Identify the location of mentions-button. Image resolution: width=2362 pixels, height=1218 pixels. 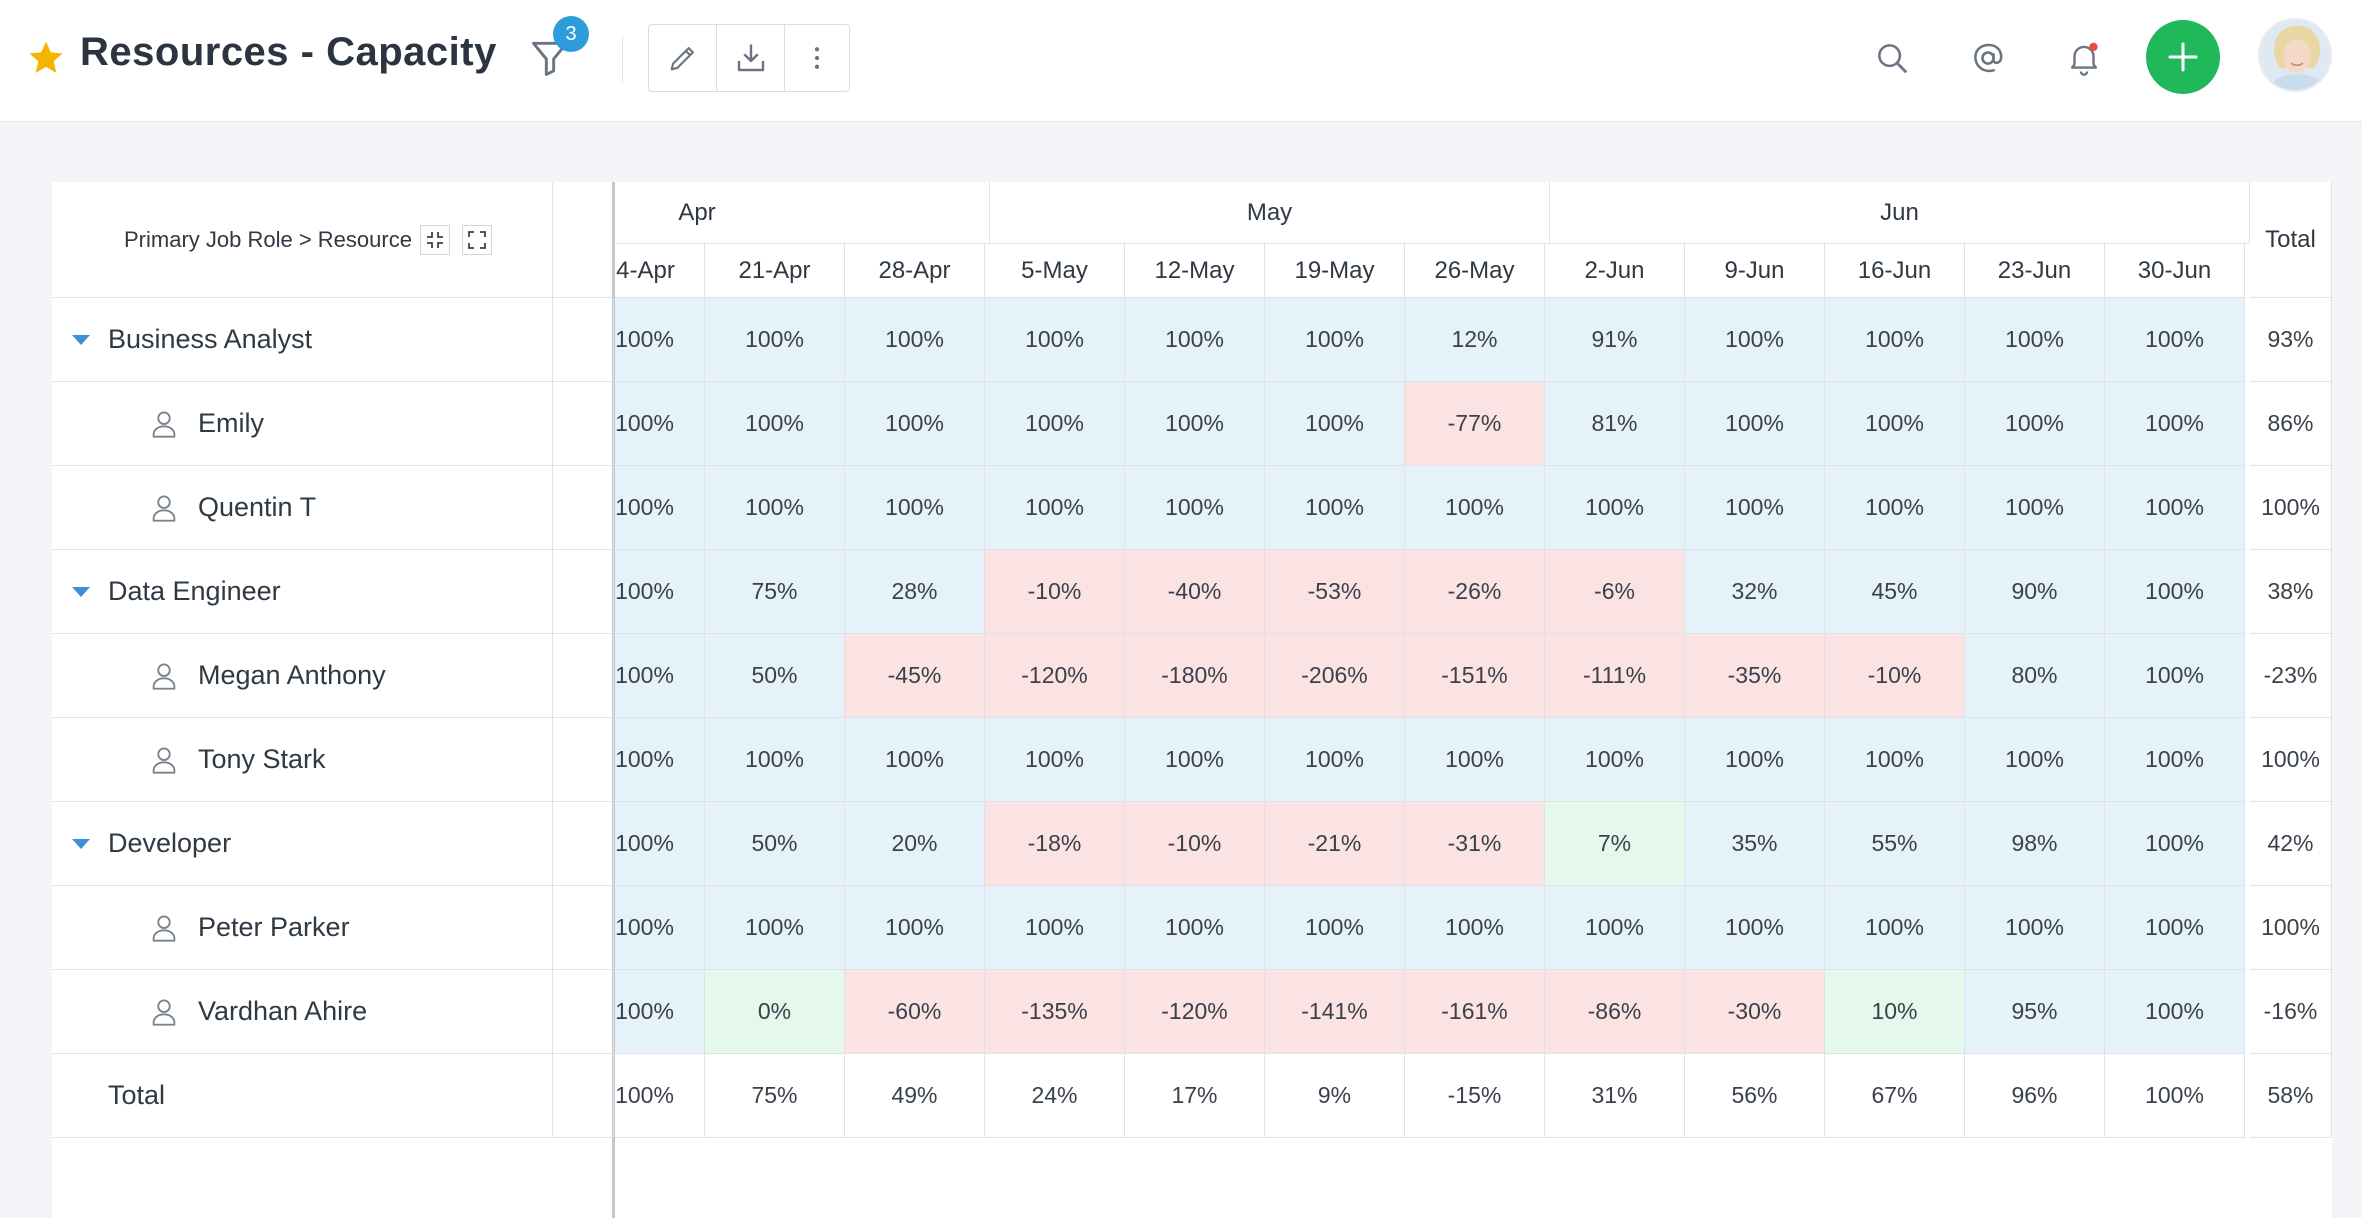
(1988, 58).